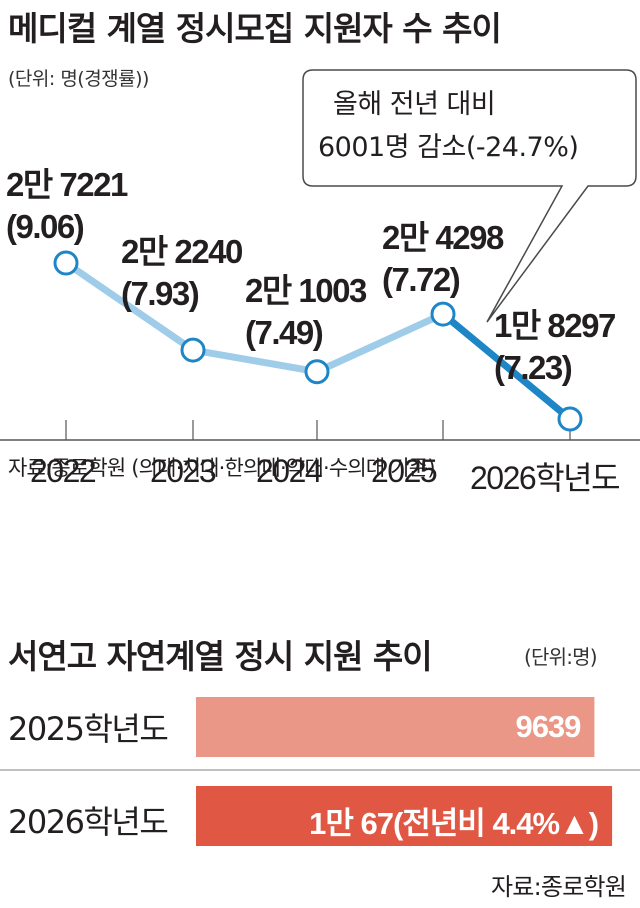  Describe the element at coordinates (469, 196) in the screenshot. I see `callout-bubble` at that location.